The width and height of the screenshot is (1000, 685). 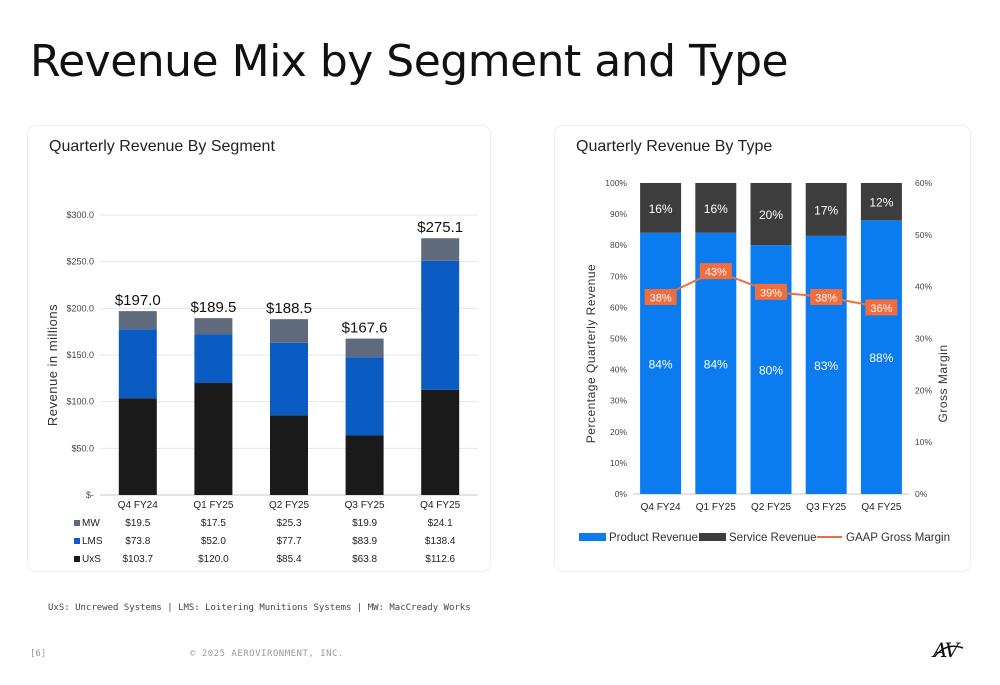 What do you see at coordinates (80, 402) in the screenshot?
I see `y-tick-label: $100.0` at bounding box center [80, 402].